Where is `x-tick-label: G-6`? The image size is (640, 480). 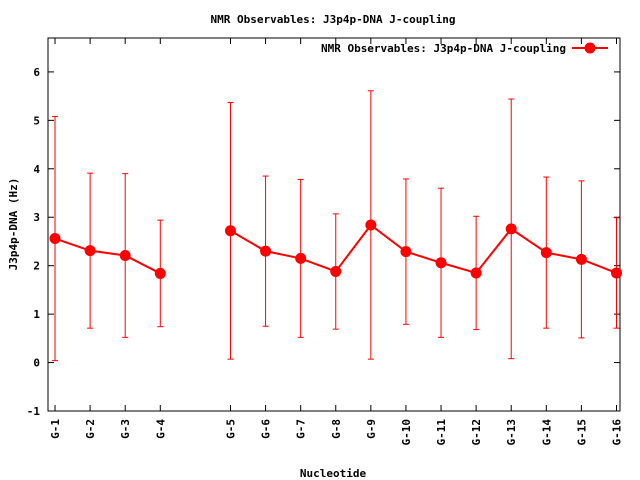 x-tick-label: G-6 is located at coordinates (266, 429).